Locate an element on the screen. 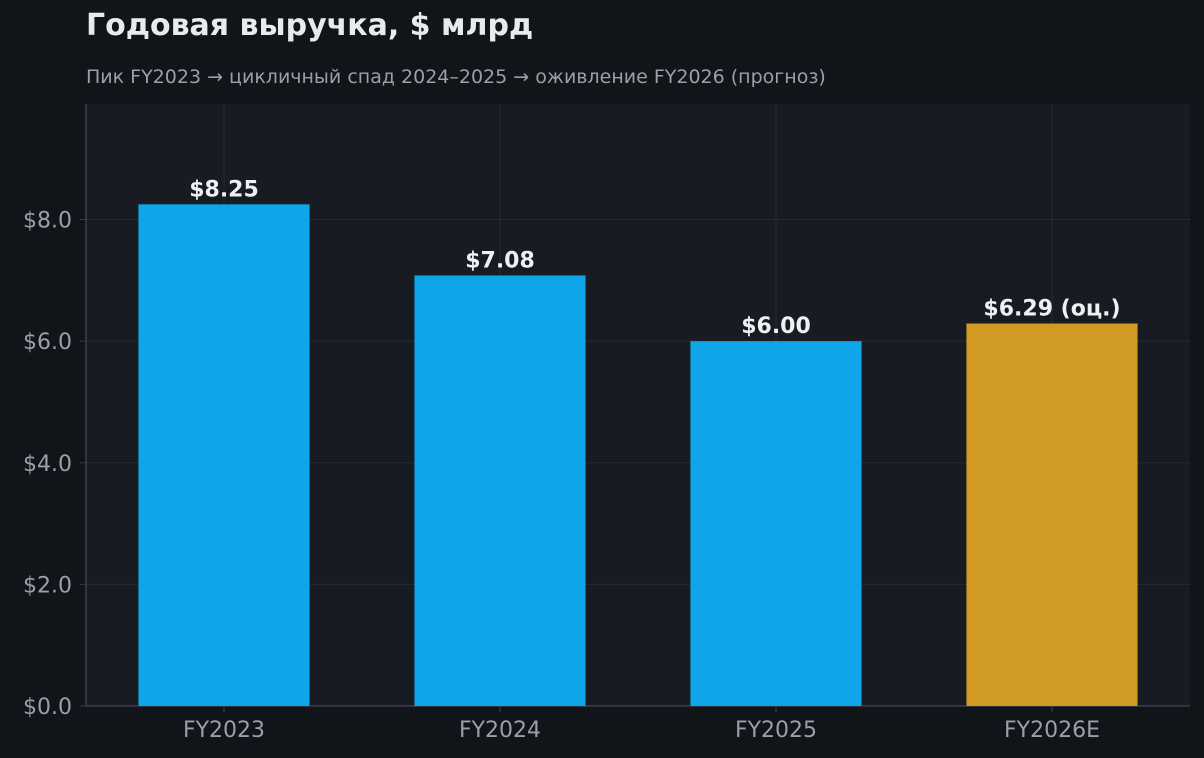 This screenshot has width=1204, height=758. data-label: $8.25 is located at coordinates (224, 189).